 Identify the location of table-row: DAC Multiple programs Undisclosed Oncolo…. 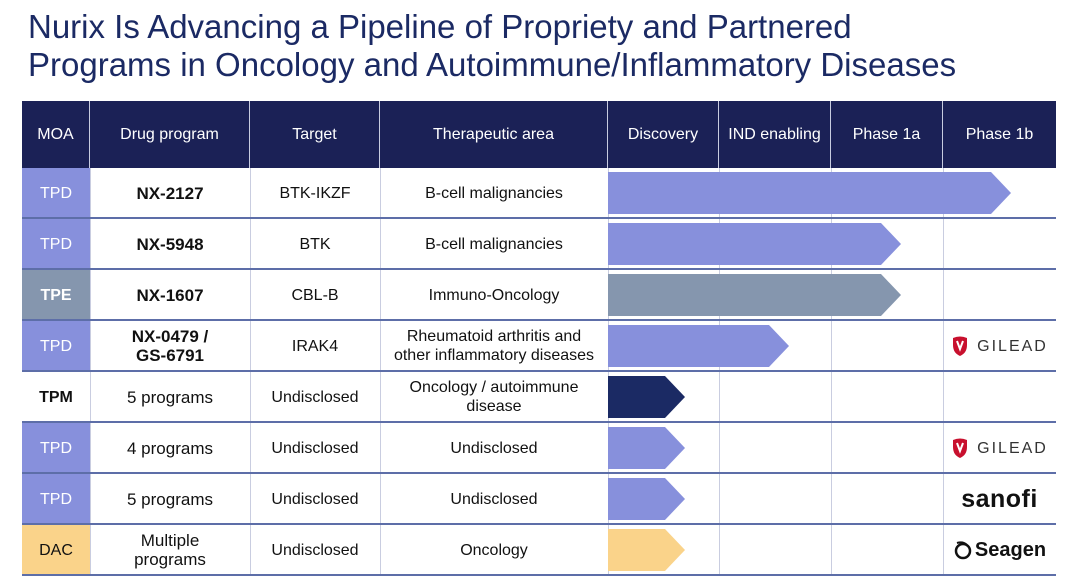
(539, 550).